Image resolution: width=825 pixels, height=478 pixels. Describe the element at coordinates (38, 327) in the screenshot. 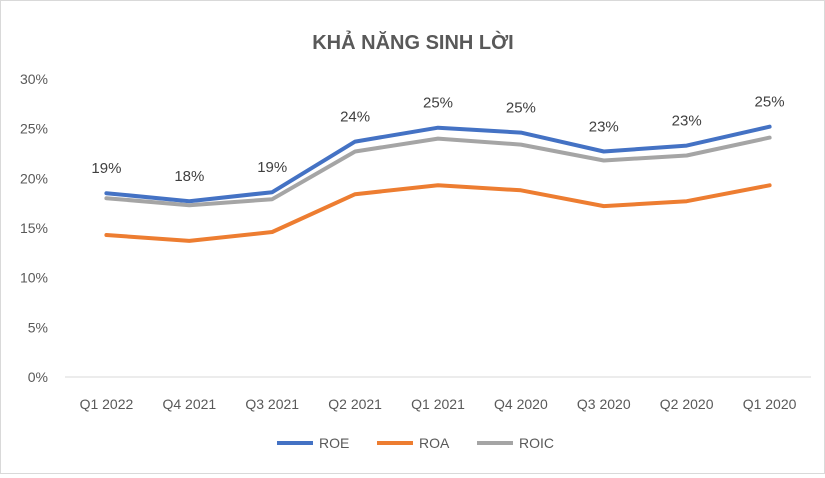

I see `y-tick-label: 5%` at that location.